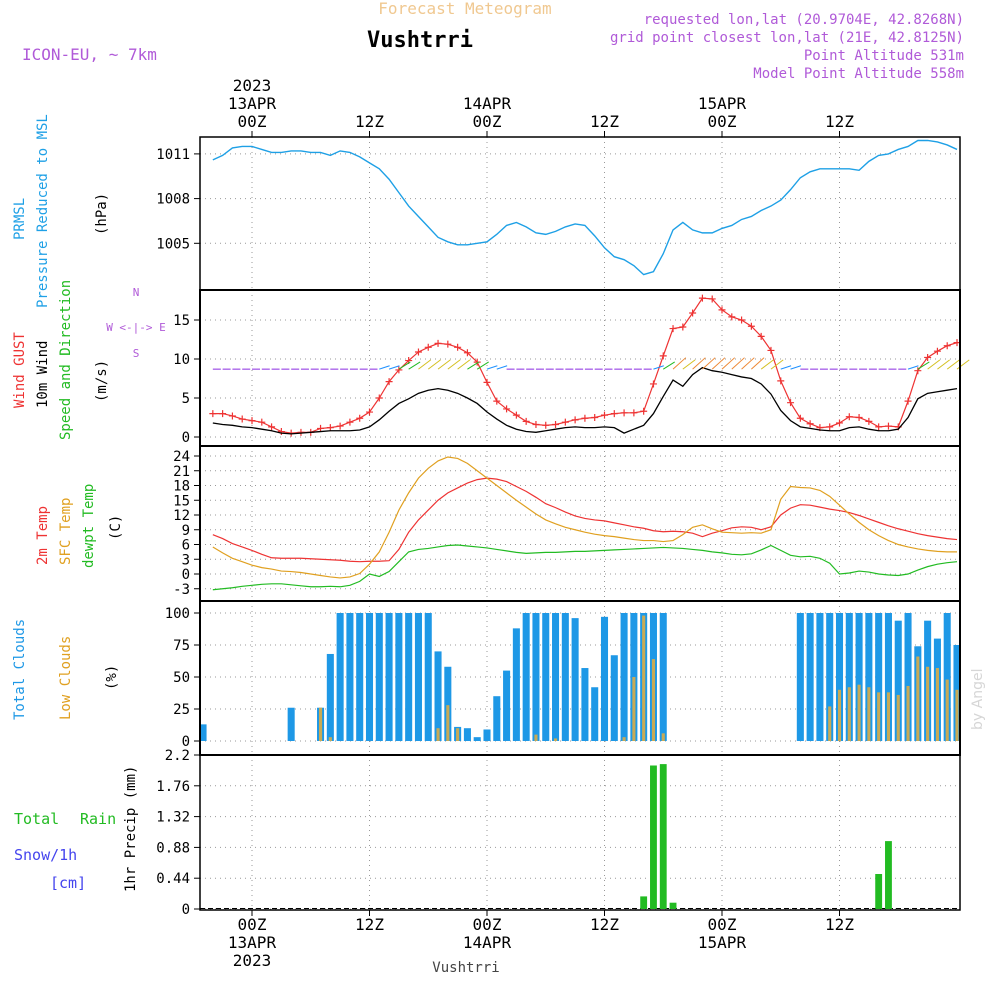 Image resolution: width=1000 pixels, height=1000 pixels. I want to click on pressure-line, so click(585, 207).